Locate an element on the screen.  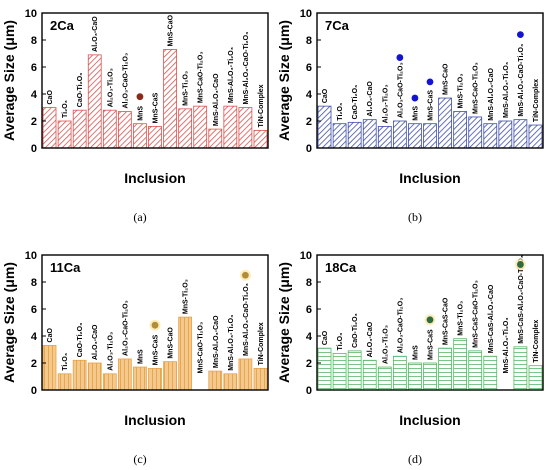
panel-letter: (a) is located at coordinates (139, 217).